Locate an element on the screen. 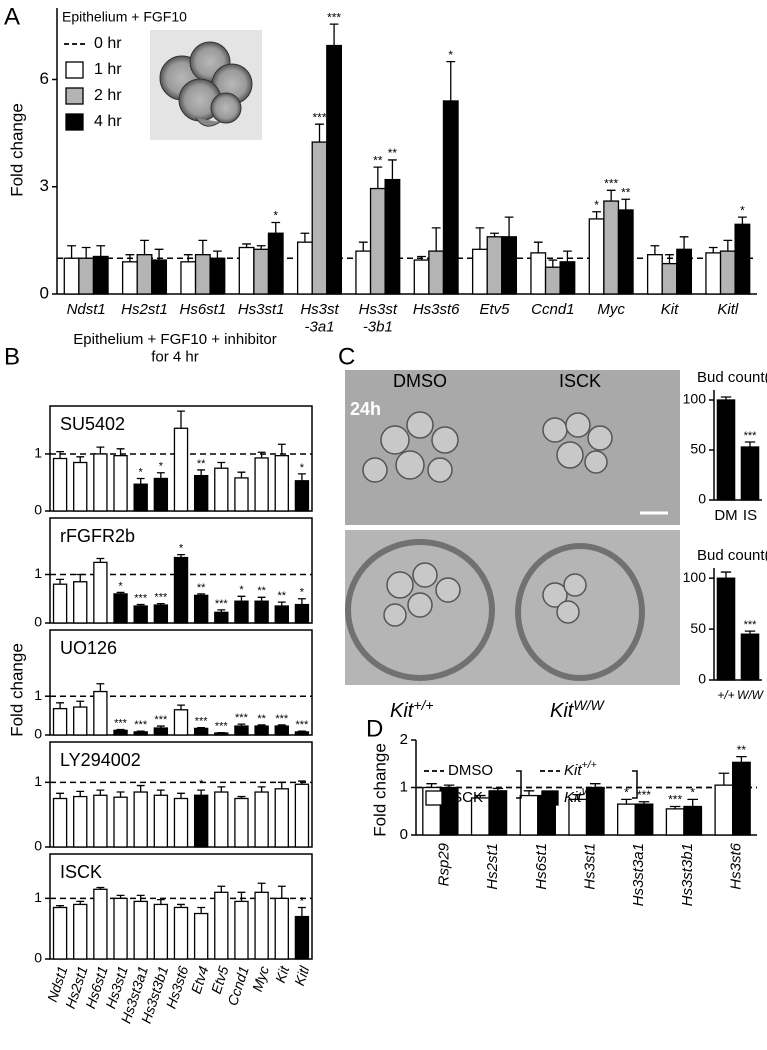 The image size is (767, 1050). x-tick-label: Hs3st1 is located at coordinates (589, 866).